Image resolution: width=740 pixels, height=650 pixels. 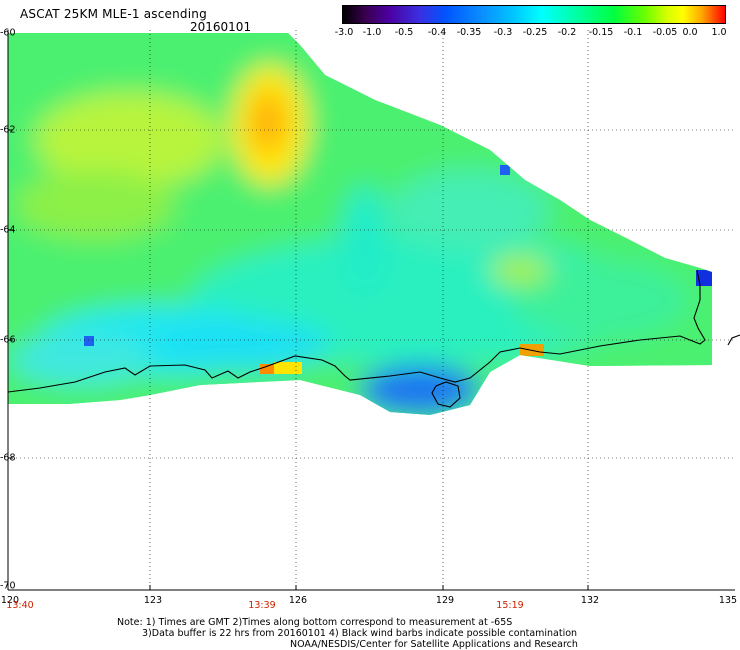 I want to click on colorbar, so click(x=534, y=14).